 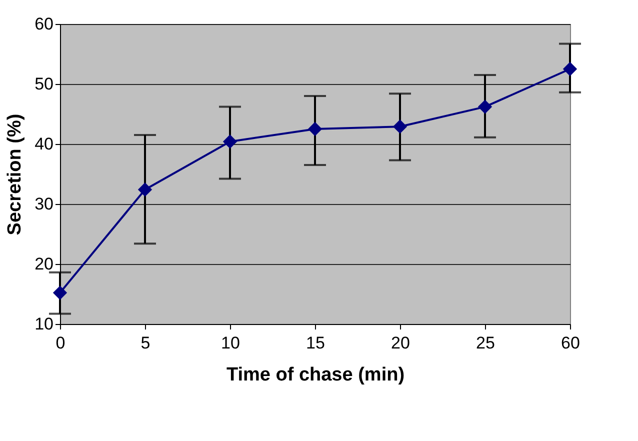 What do you see at coordinates (15, 175) in the screenshot?
I see `y-axis-title: Secretion (%)` at bounding box center [15, 175].